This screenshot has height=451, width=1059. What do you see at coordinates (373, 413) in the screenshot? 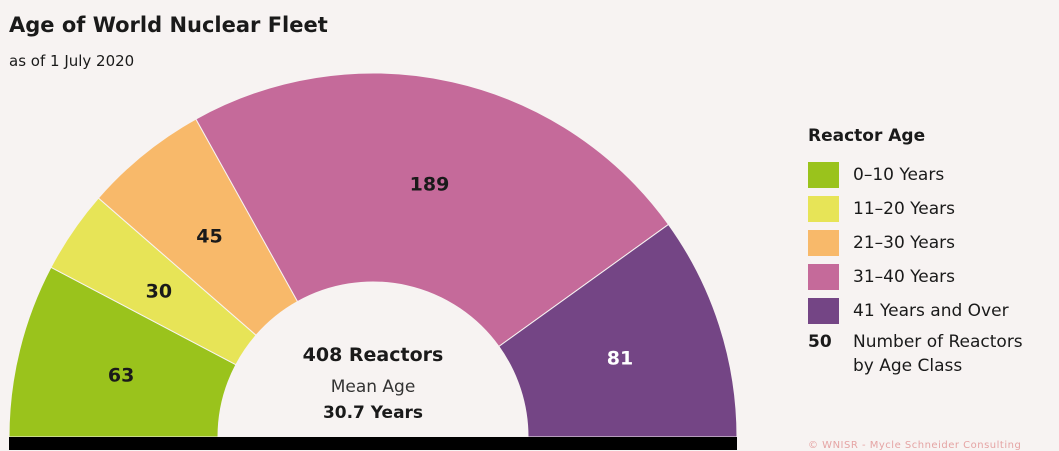
I see `center-mean-age-value: 30.7 Years` at bounding box center [373, 413].